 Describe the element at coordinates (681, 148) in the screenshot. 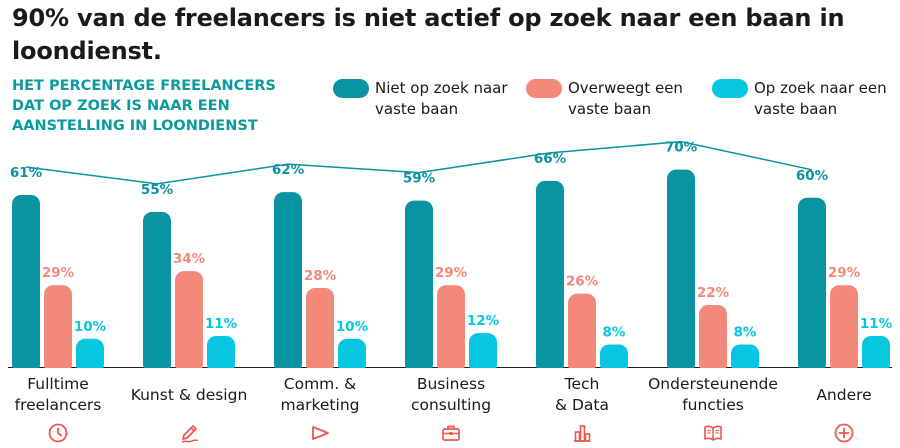

I see `data-label-0-5: 70%` at that location.